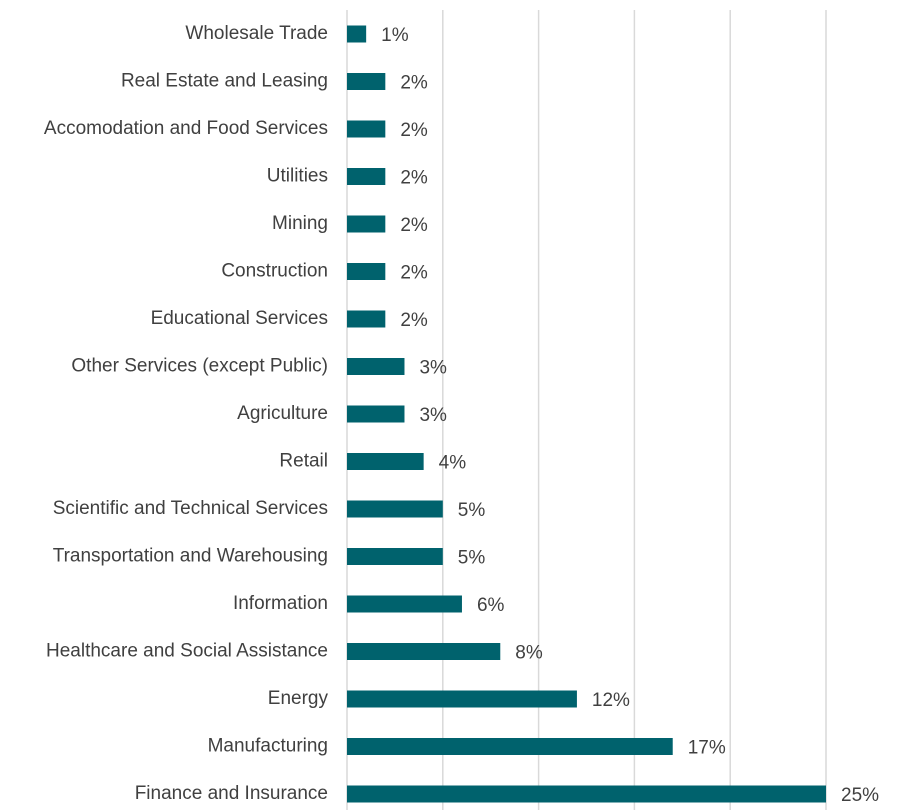  Describe the element at coordinates (190, 556) in the screenshot. I see `category-label: Transportation and Warehousing` at that location.